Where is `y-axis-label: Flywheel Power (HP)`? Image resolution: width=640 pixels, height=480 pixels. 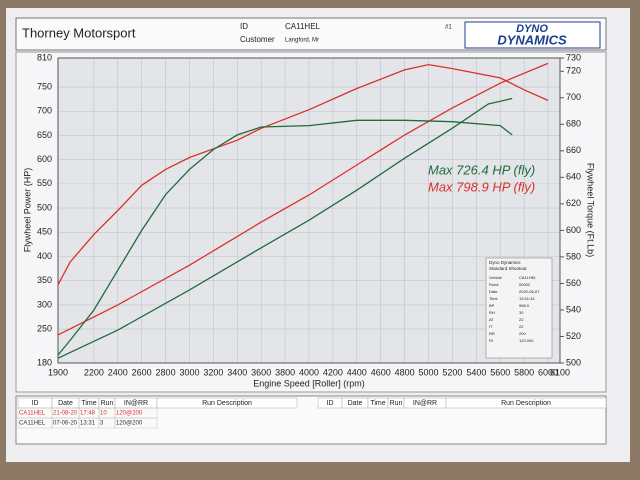 y-axis-label: Flywheel Power (HP) is located at coordinates (27, 210).